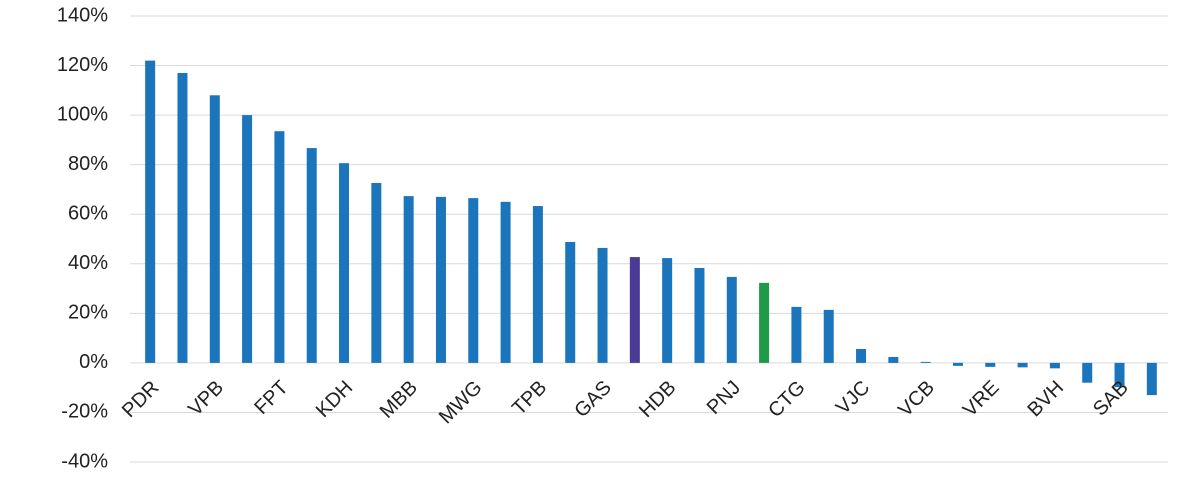  I want to click on y-tick-label: 40%, so click(88, 263).